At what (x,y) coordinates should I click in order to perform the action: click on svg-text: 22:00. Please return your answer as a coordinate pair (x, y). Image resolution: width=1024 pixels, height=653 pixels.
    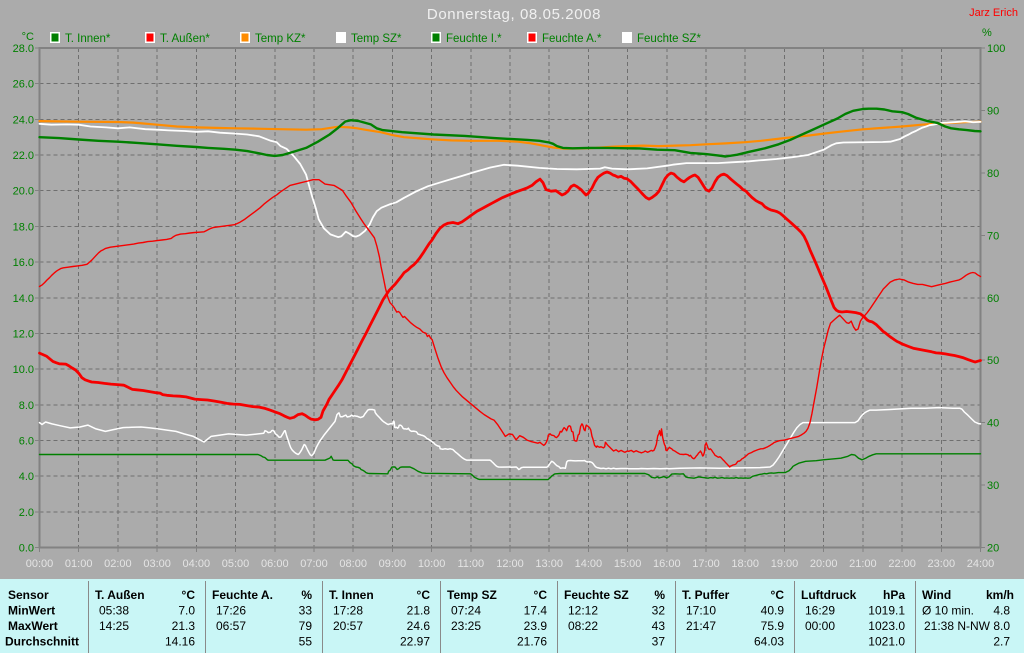
    Looking at the image, I should click on (902, 564).